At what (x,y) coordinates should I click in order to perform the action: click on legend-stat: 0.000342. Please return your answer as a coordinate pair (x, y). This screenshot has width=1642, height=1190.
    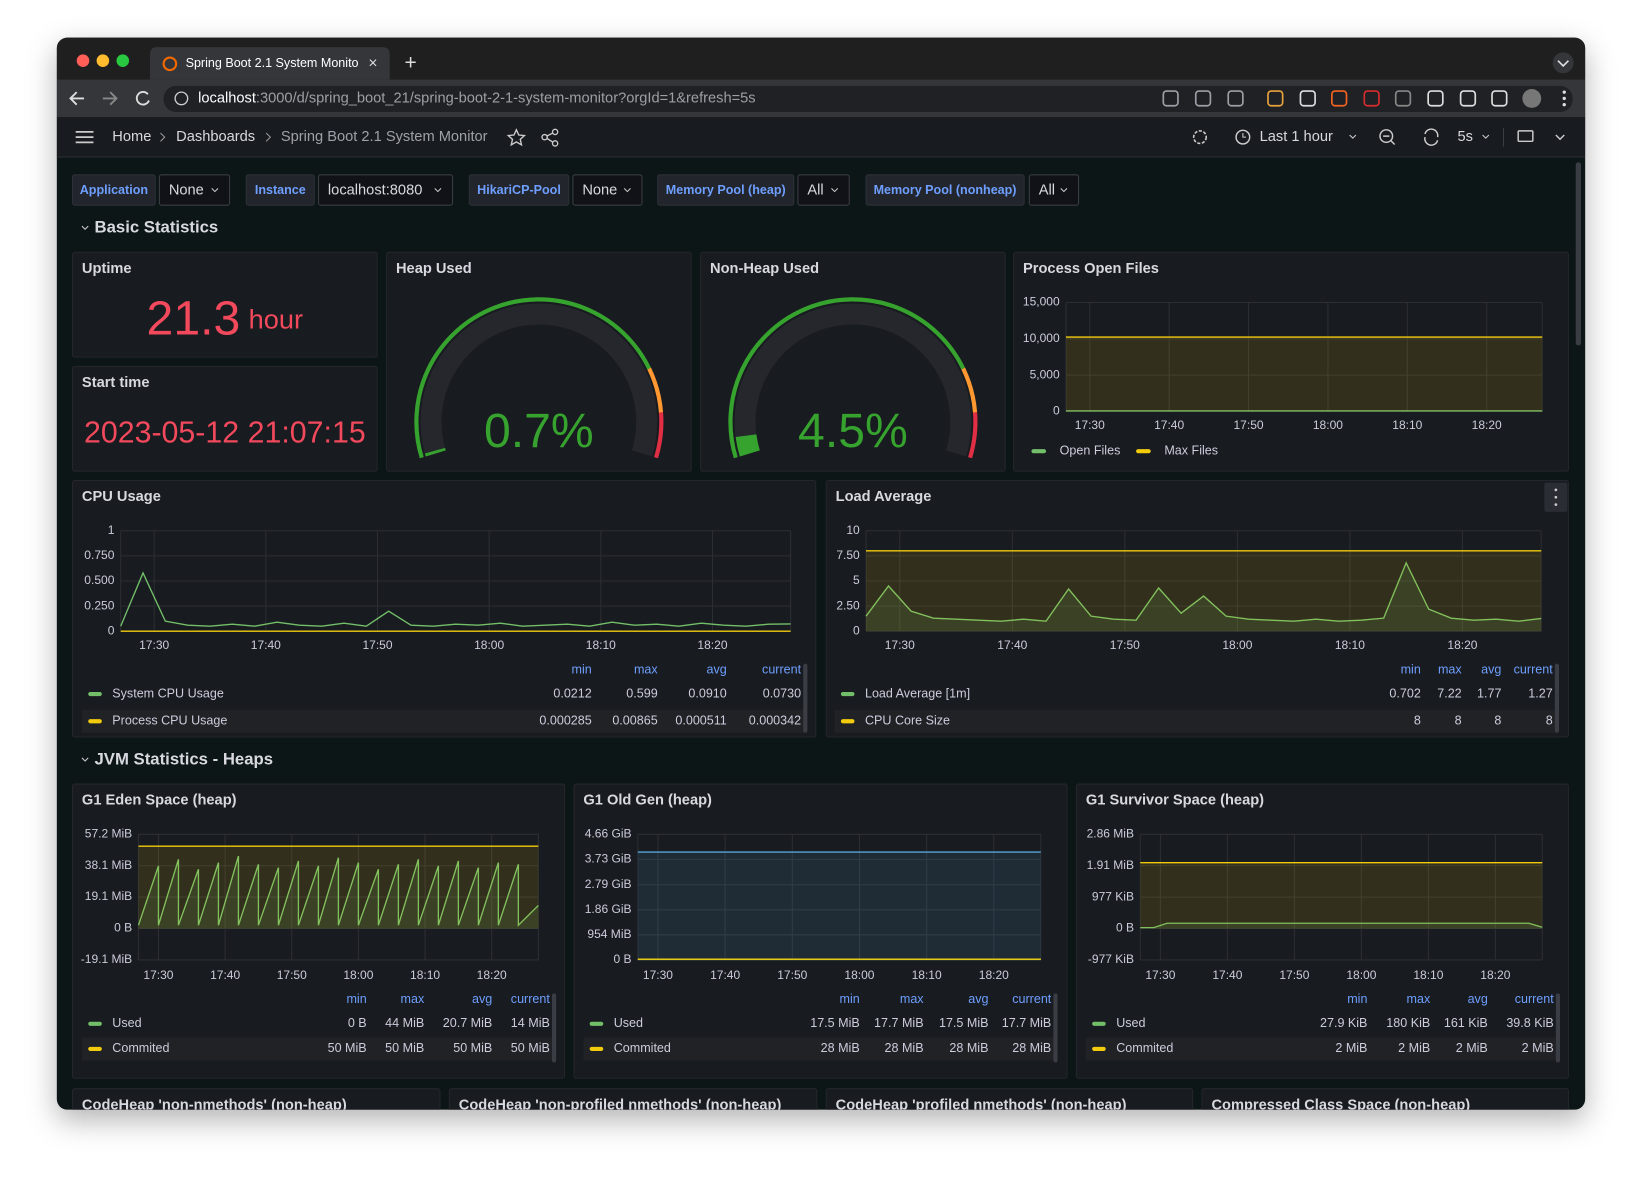
    Looking at the image, I should click on (775, 721).